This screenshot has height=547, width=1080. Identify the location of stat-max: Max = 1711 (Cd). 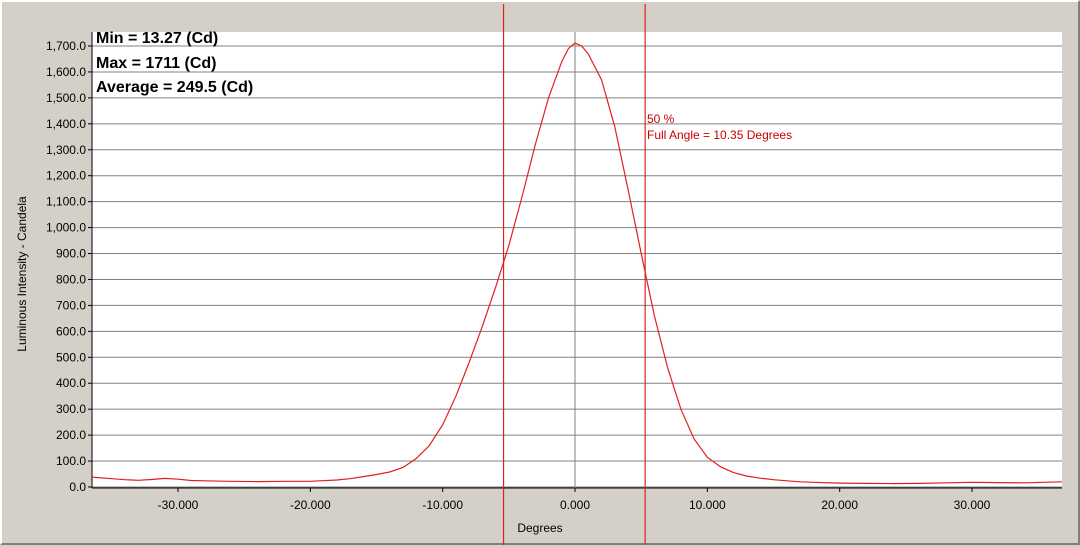
(156, 63).